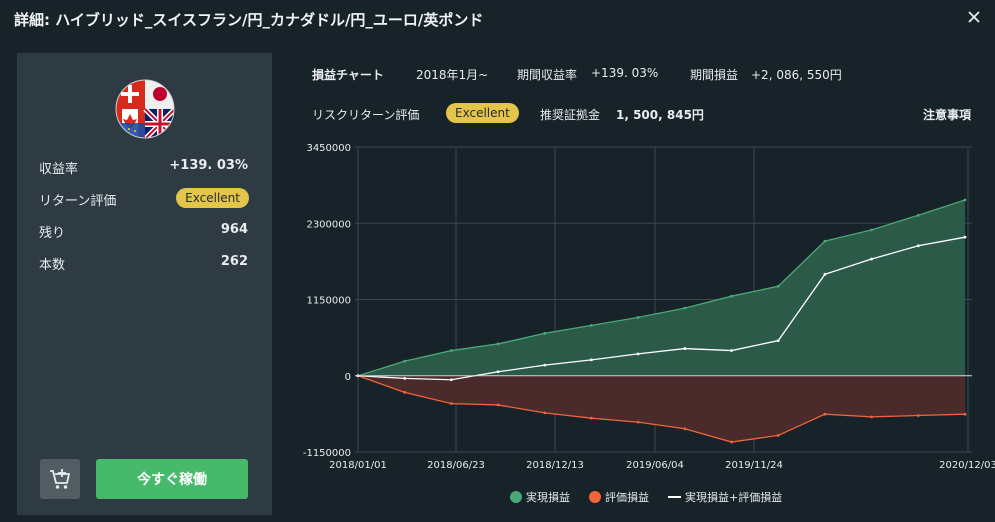  Describe the element at coordinates (208, 165) in the screenshot. I see `return-rate-value: +139. 03%` at that location.